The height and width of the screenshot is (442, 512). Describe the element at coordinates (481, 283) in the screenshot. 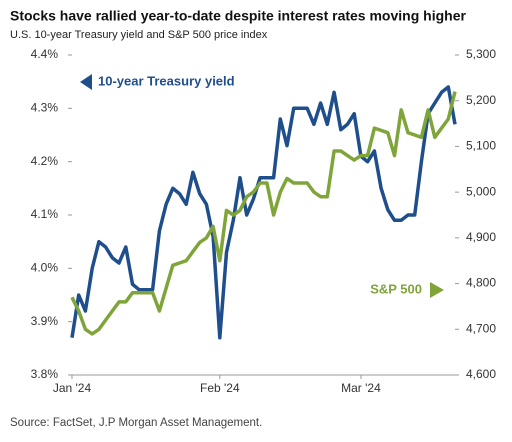

I see `y2-tick-label: 4,800` at that location.